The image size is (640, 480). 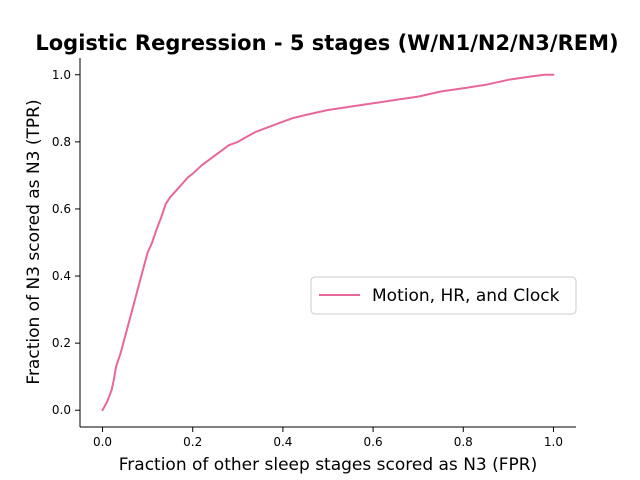 What do you see at coordinates (61, 410) in the screenshot?
I see `y-tick-label: 0.0` at bounding box center [61, 410].